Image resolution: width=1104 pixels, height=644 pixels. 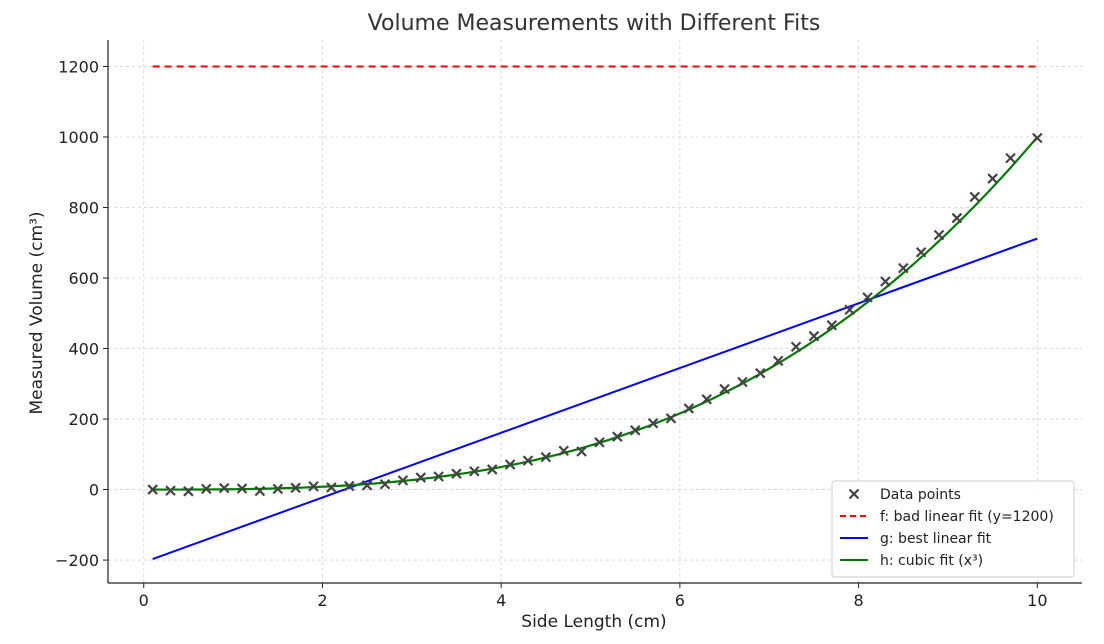 I want to click on legend-label-2: g: best linear fit, so click(x=936, y=539).